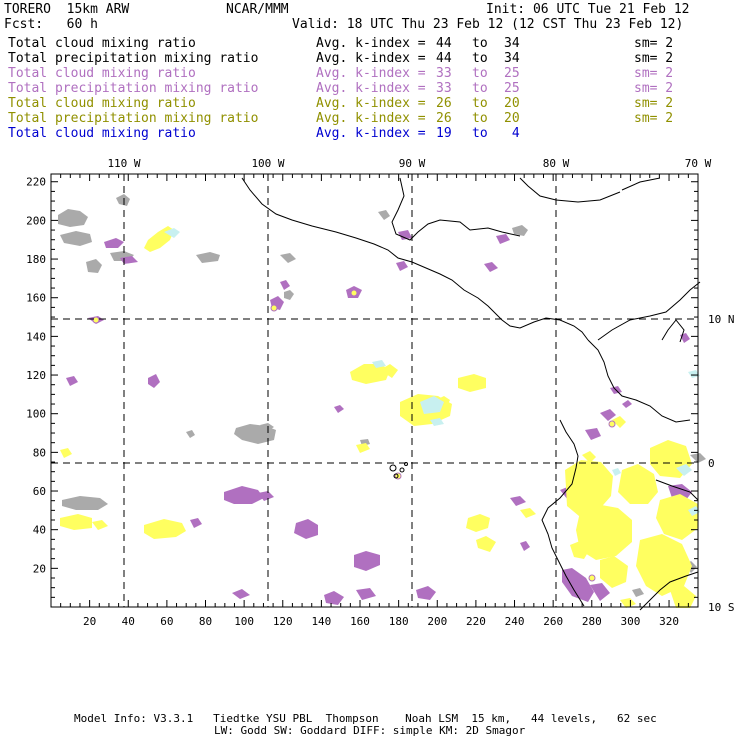 This screenshot has height=740, width=740. What do you see at coordinates (36, 220) in the screenshot?
I see `y-tick-label: 200` at bounding box center [36, 220].